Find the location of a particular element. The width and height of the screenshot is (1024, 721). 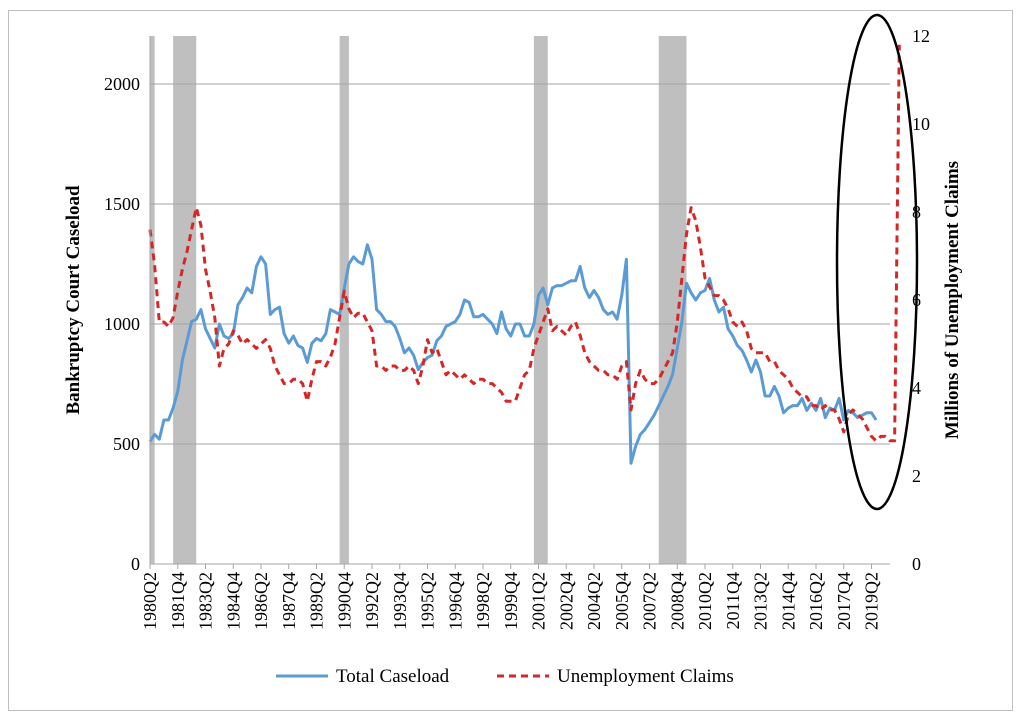

x-tick-label-20: 2010Q2 is located at coordinates (705, 601).